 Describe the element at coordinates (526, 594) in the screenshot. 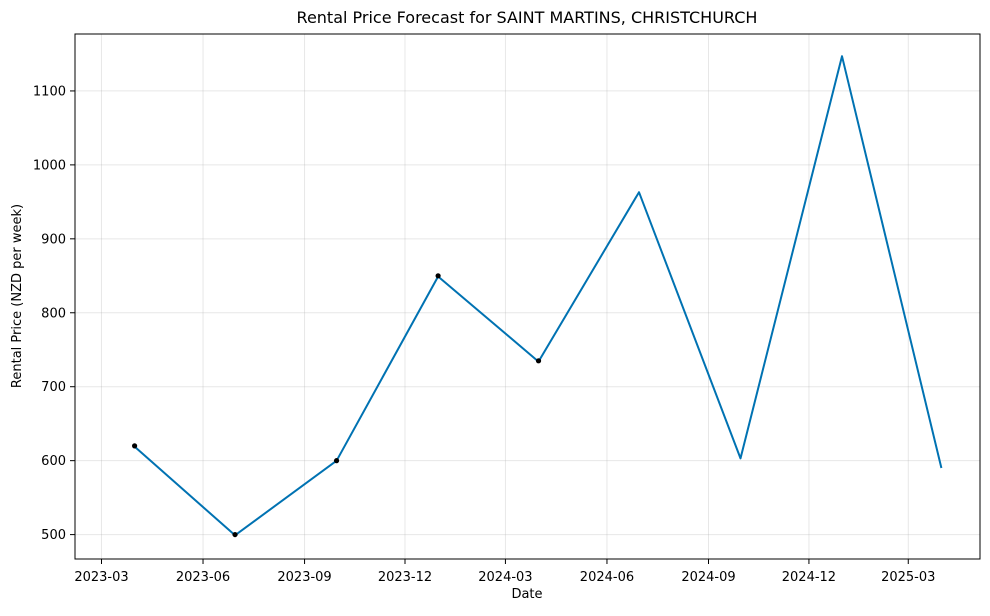

I see `x-axis-label: Date` at that location.